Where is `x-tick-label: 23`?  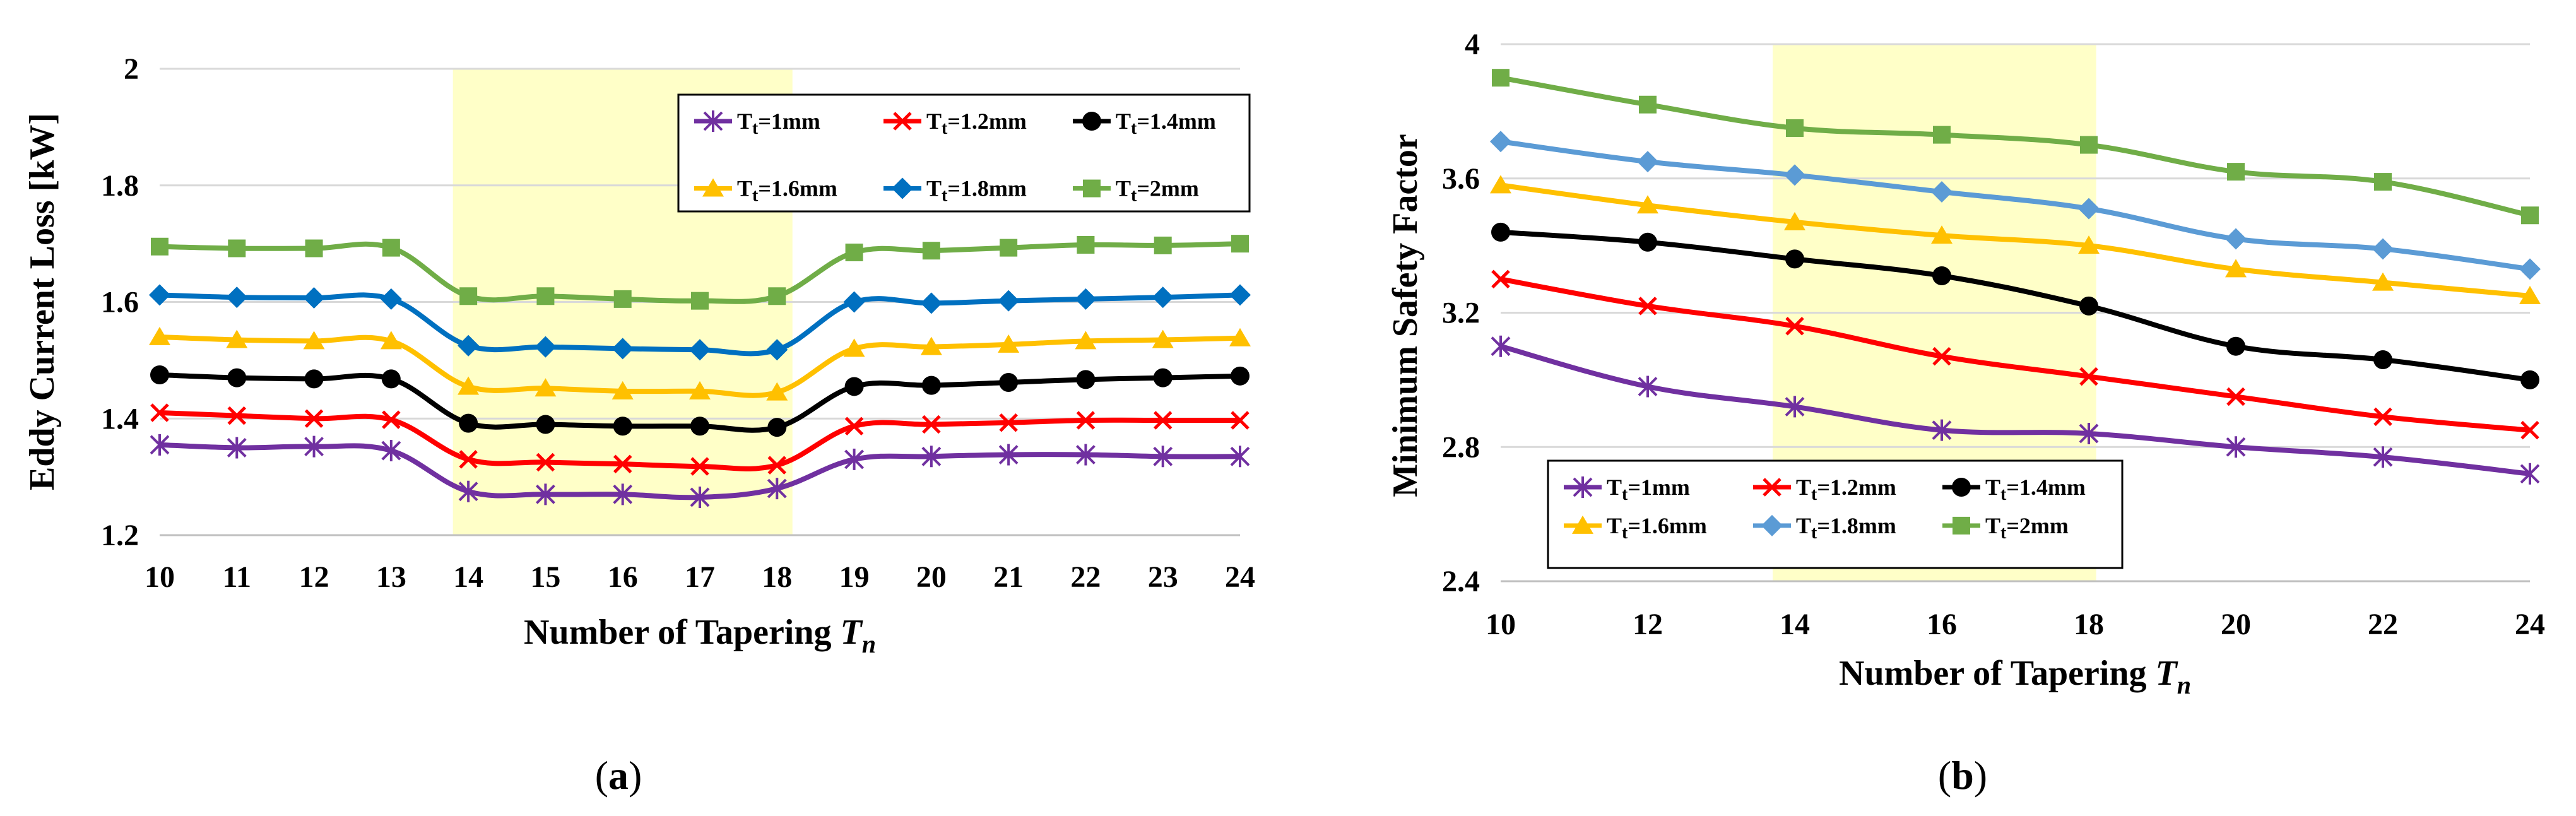
x-tick-label: 23 is located at coordinates (1163, 577).